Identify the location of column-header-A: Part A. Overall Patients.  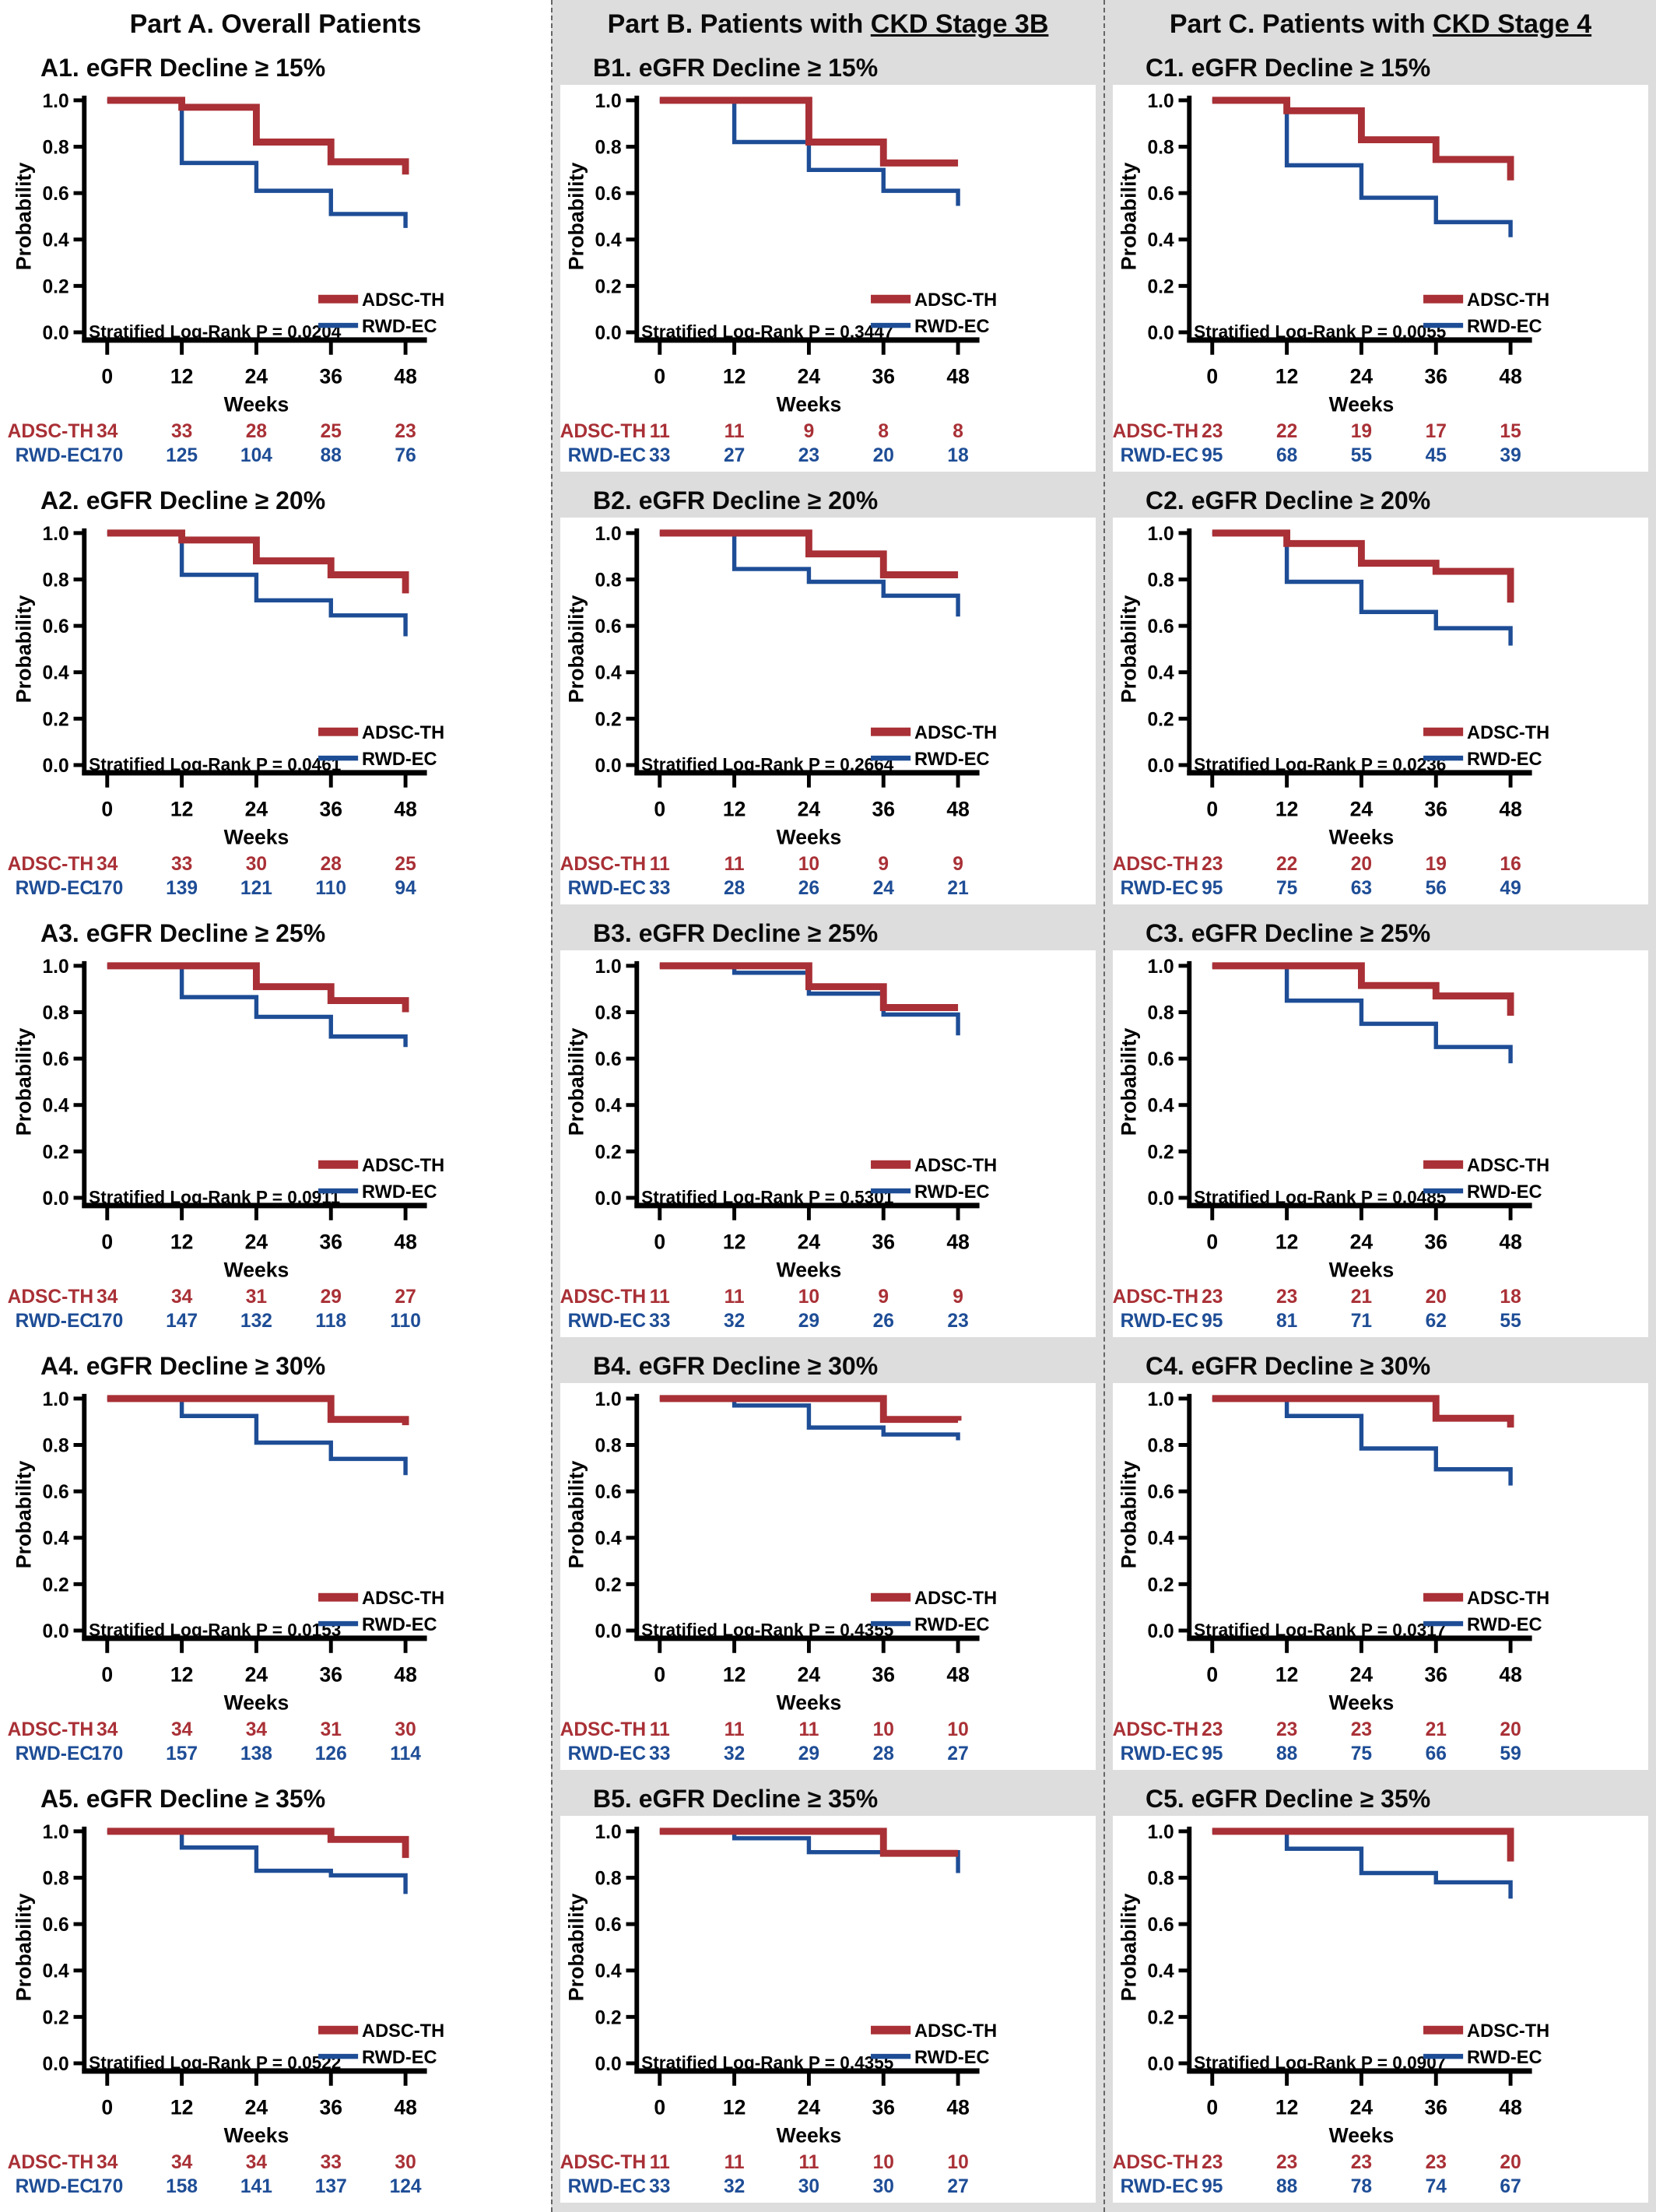
(275, 24).